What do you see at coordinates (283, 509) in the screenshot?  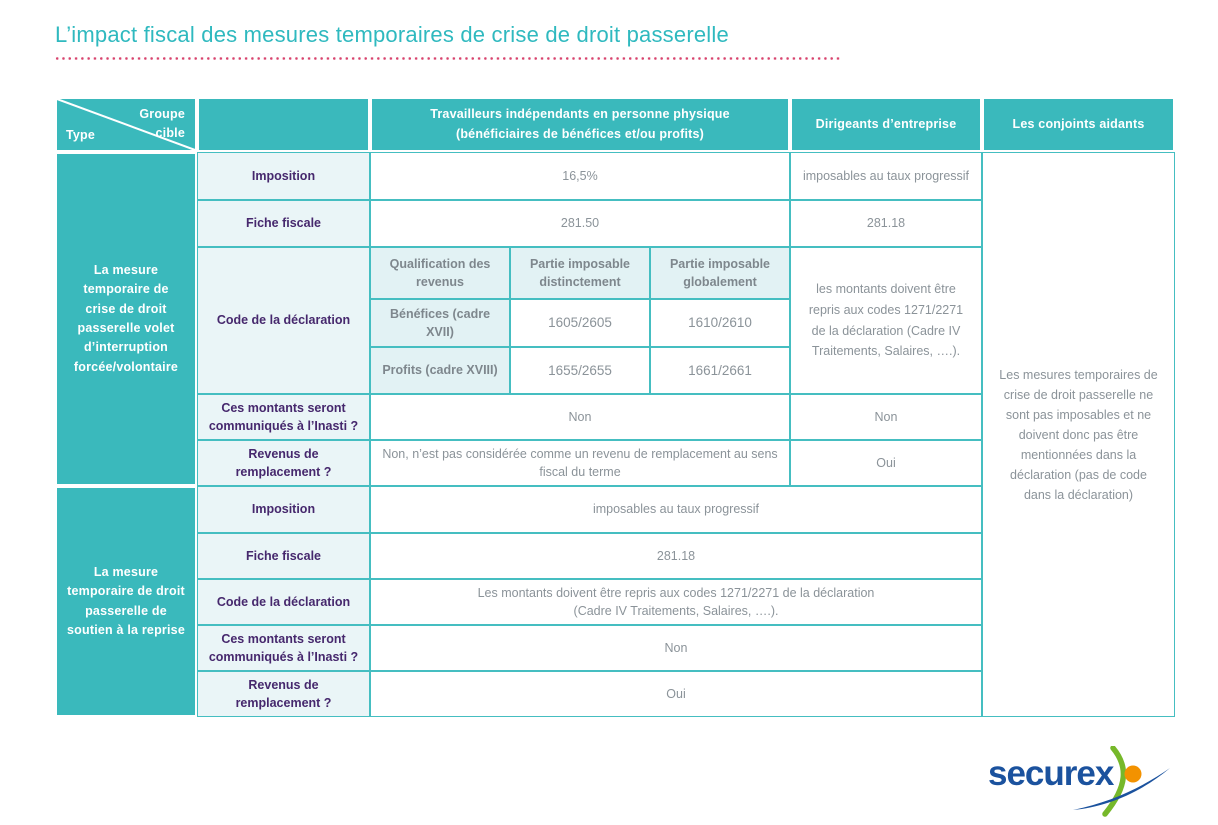 I see `row-label-imposition-g2: Imposition` at bounding box center [283, 509].